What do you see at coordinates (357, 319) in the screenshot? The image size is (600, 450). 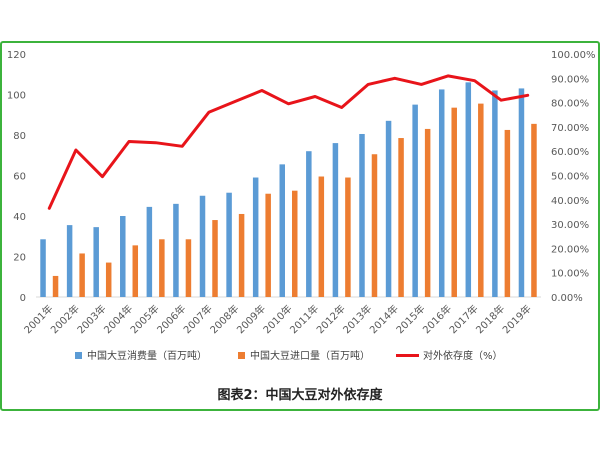 I see `x-tick-label: 2013年` at bounding box center [357, 319].